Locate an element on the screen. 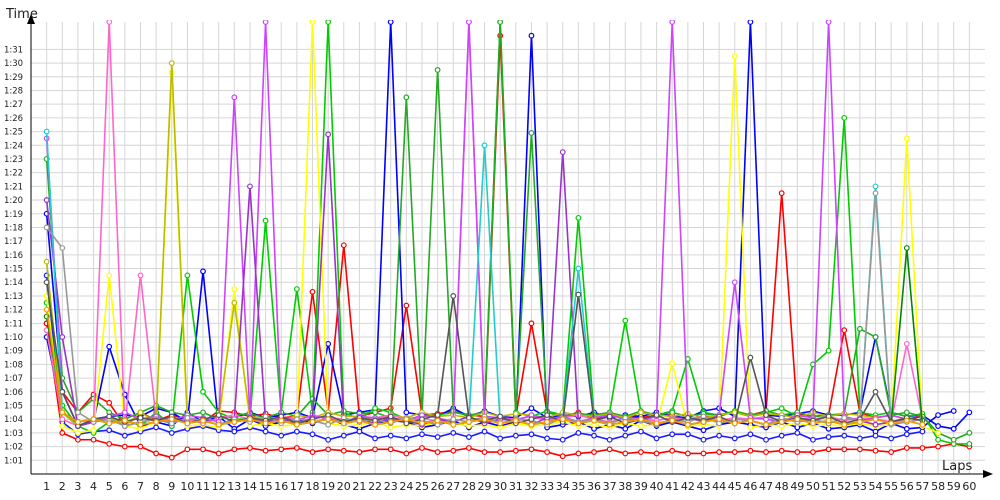  x-tick-label: 3 is located at coordinates (77, 486).